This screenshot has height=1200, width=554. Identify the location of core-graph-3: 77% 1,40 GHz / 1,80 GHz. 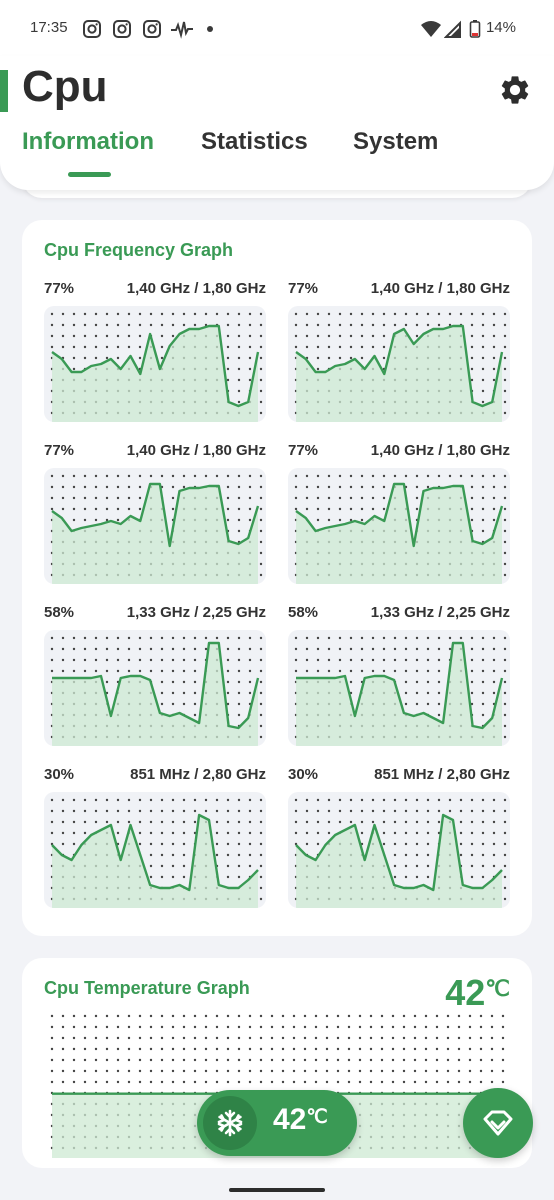
(399, 513).